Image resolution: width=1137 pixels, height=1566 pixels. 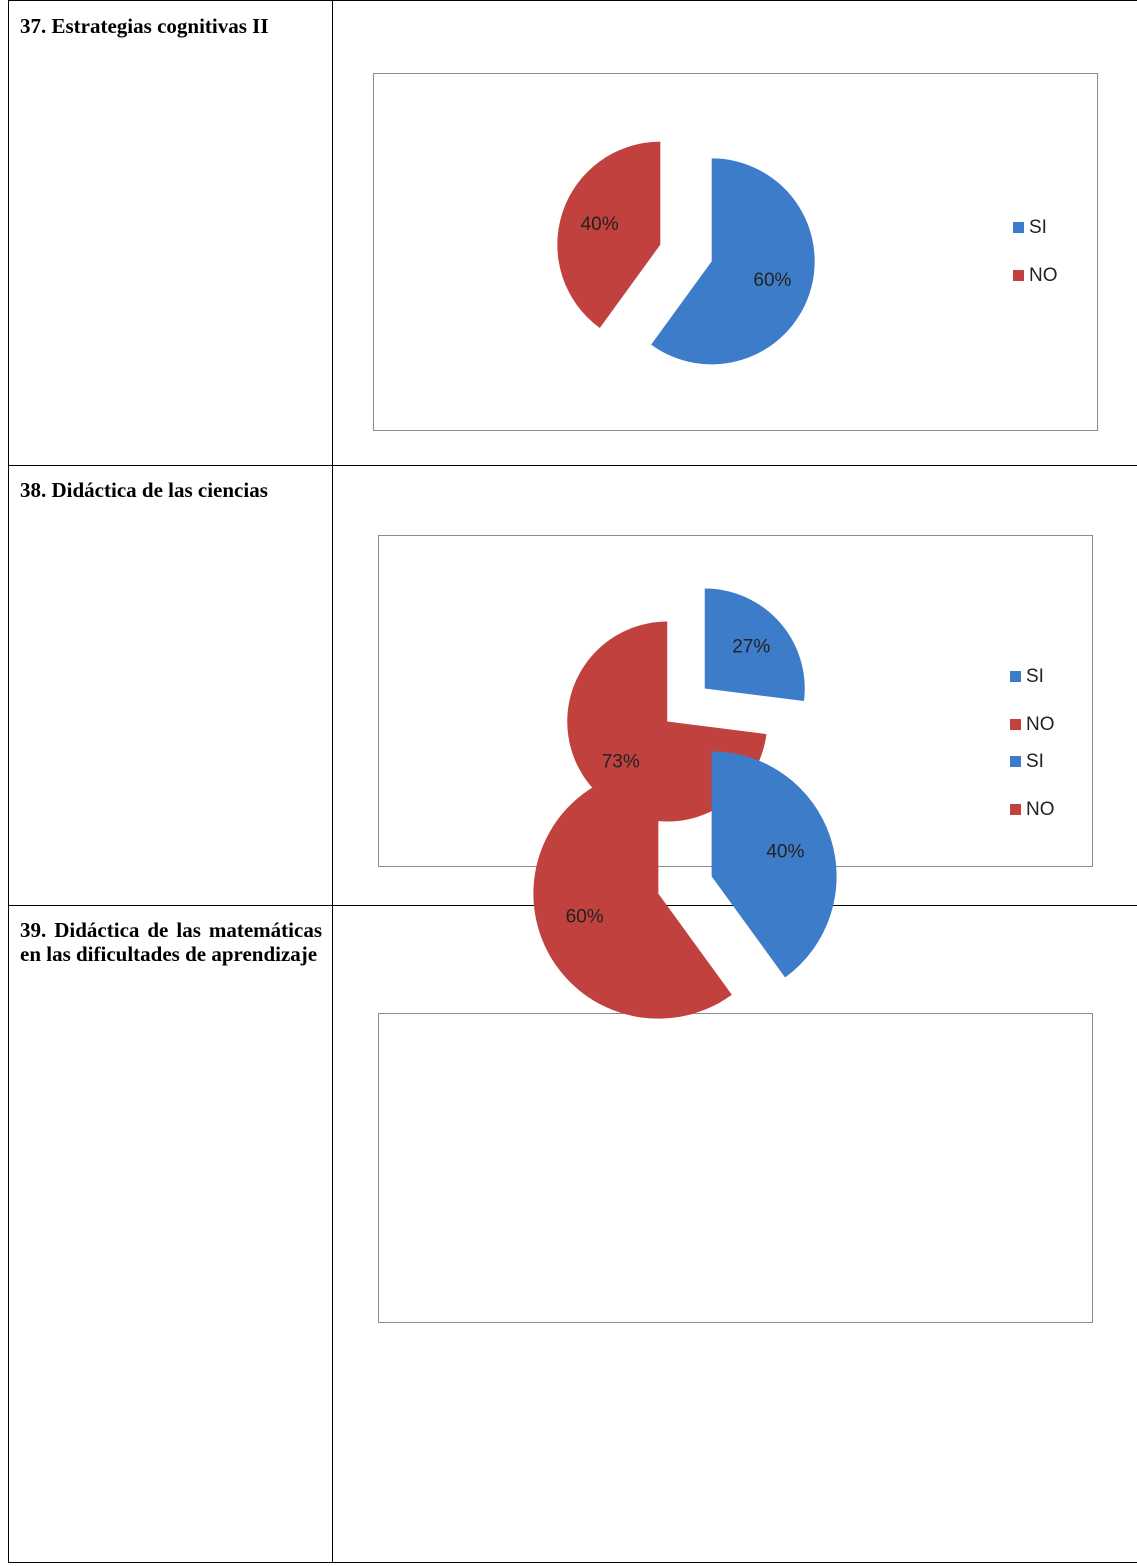 I want to click on slice-label: 73%, so click(x=621, y=762).